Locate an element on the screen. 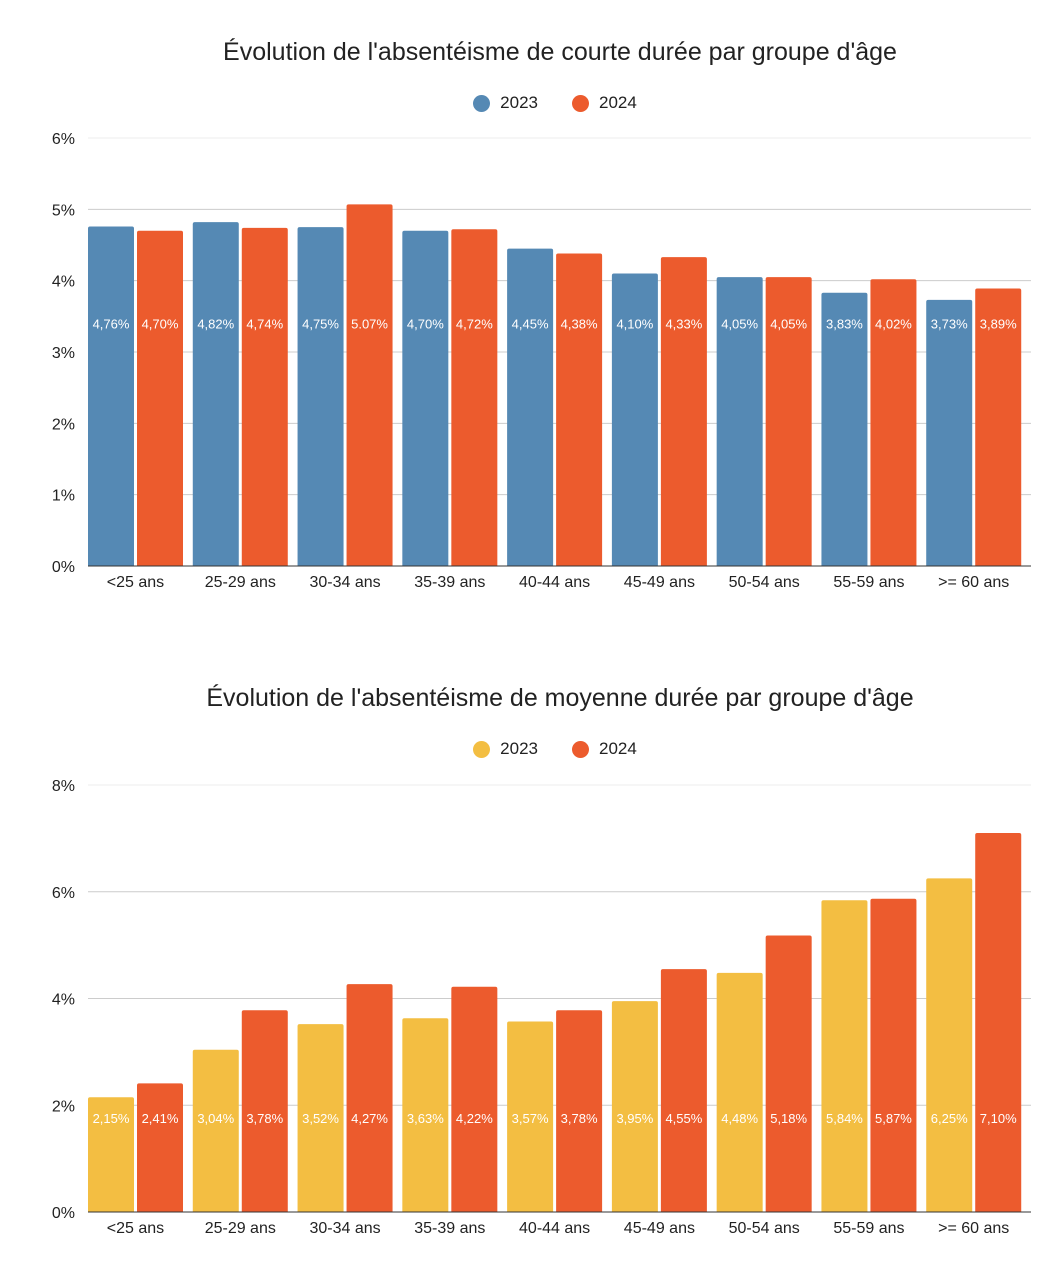 This screenshot has height=1284, width=1056. data-label: 4,10% is located at coordinates (634, 323).